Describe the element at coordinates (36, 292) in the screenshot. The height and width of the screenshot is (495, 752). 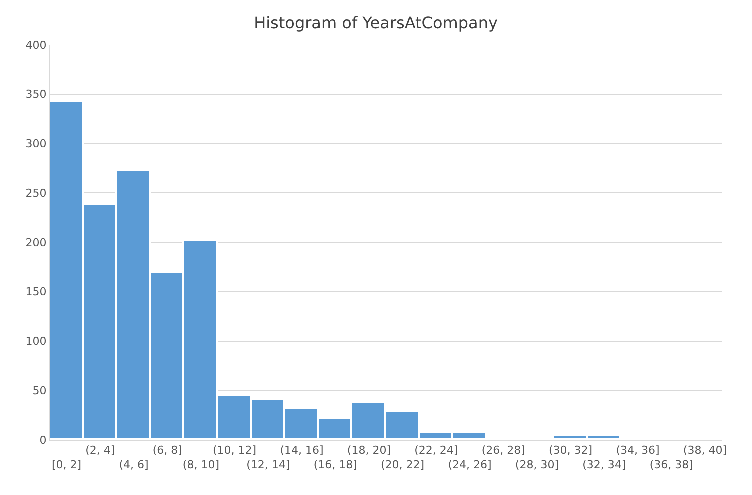
I see `y-tick-label: 150` at that location.